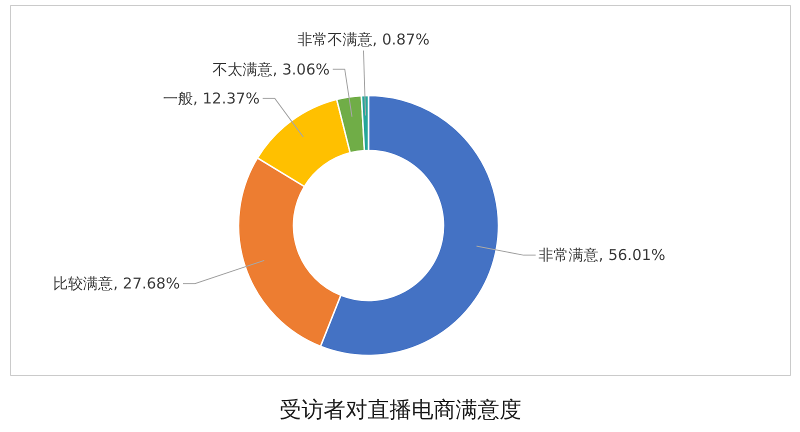  Describe the element at coordinates (116, 283) in the screenshot. I see `slice-label: 比较满意, 27.68%` at that location.